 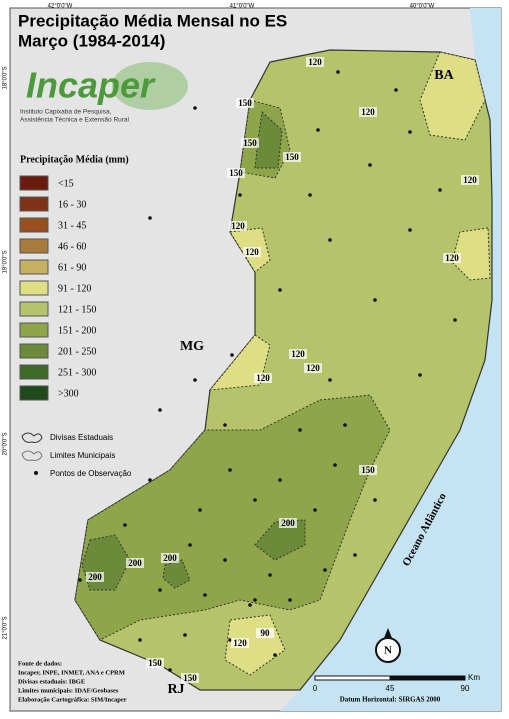 What do you see at coordinates (175, 689) in the screenshot?
I see `state-label: RJ` at bounding box center [175, 689].